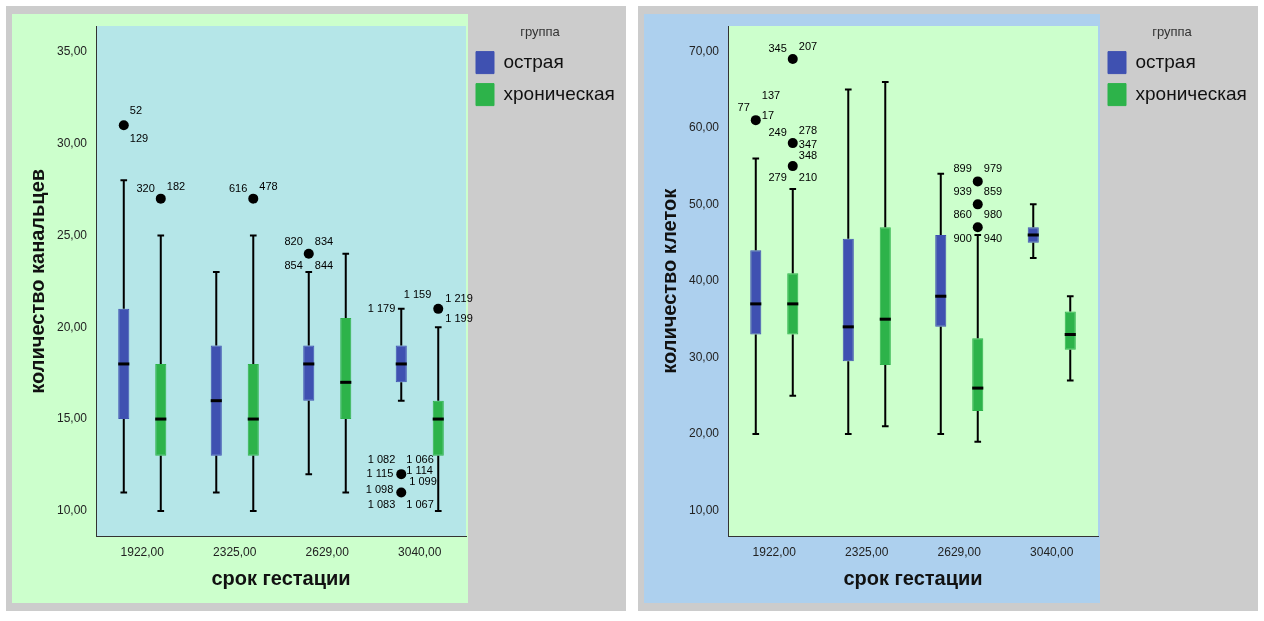  Describe the element at coordinates (136, 110) in the screenshot. I see `annotation: 52` at that location.